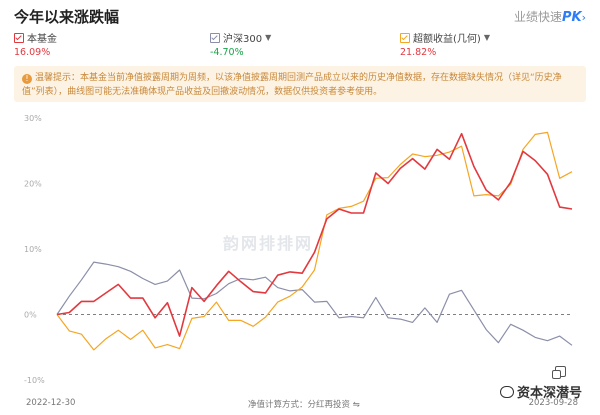 This screenshot has width=600, height=415. I want to click on chart-title: 今年以来涨跌幅, so click(67, 17).